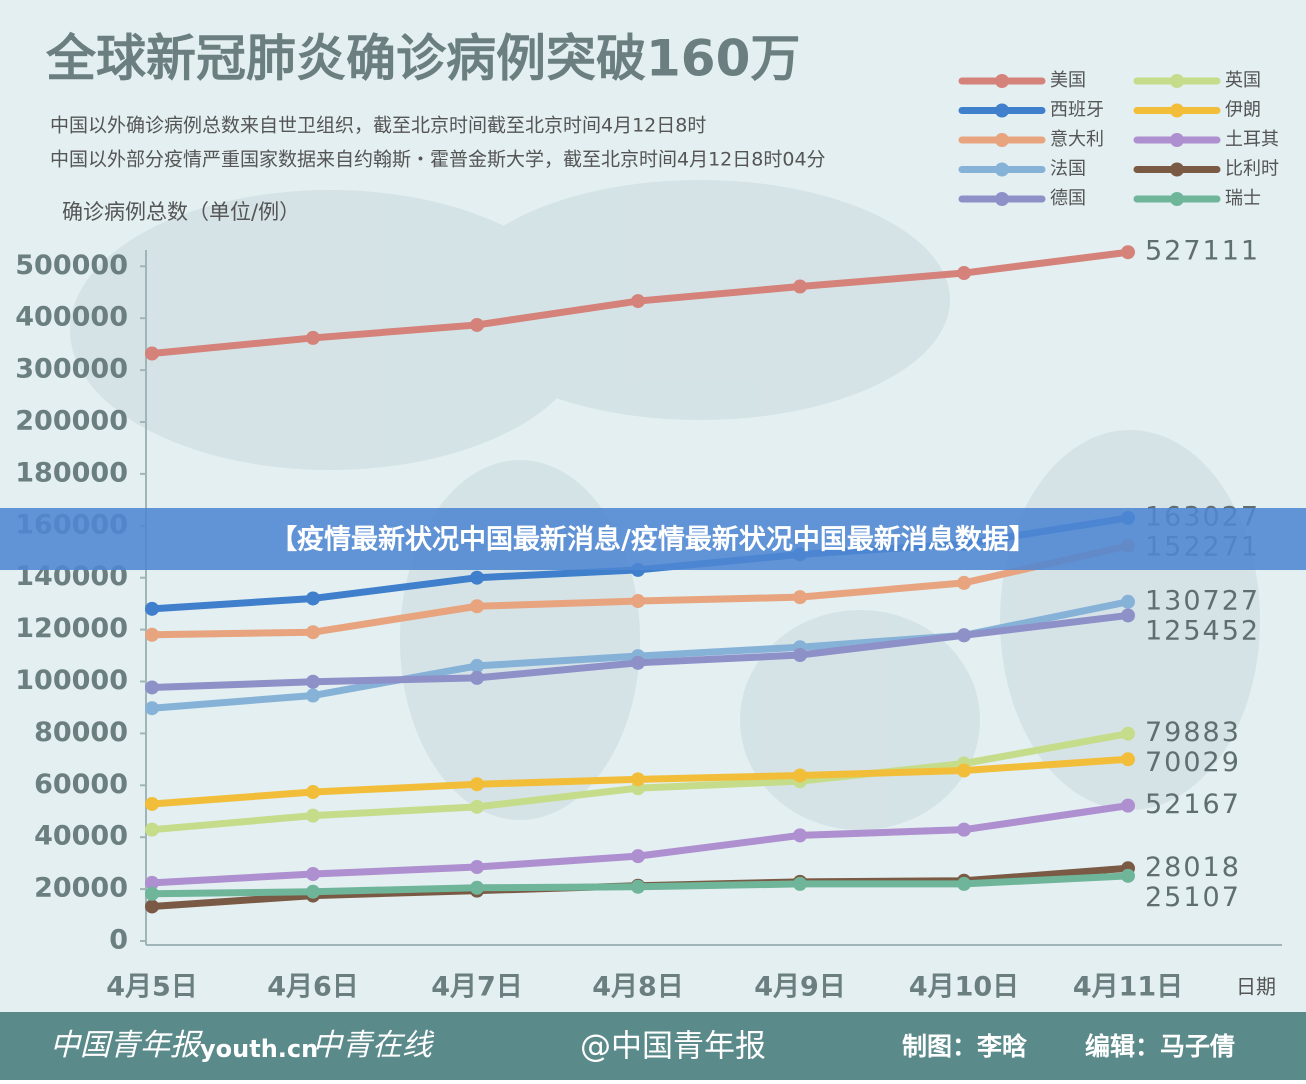  What do you see at coordinates (1193, 867) in the screenshot?
I see `end-value-label: 28018` at bounding box center [1193, 867].